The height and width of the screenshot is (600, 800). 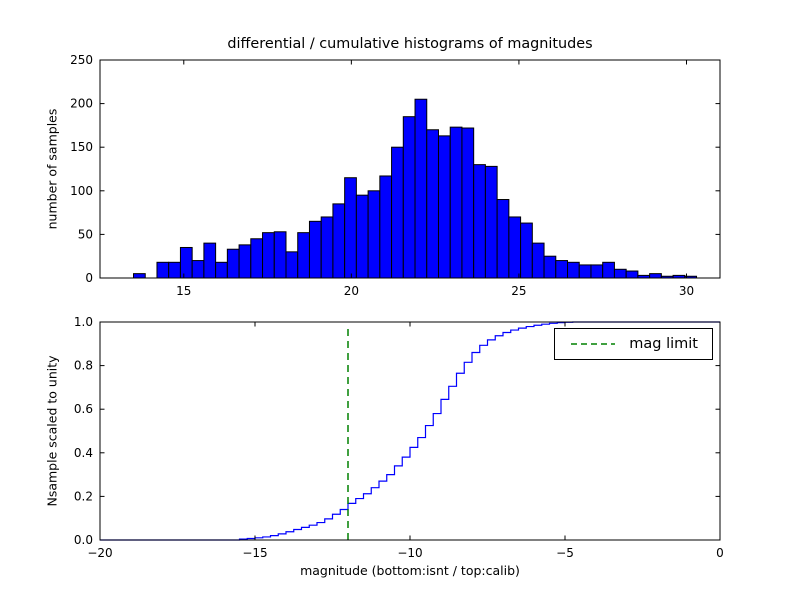 I want to click on y-tick-label: 150, so click(x=81, y=147).